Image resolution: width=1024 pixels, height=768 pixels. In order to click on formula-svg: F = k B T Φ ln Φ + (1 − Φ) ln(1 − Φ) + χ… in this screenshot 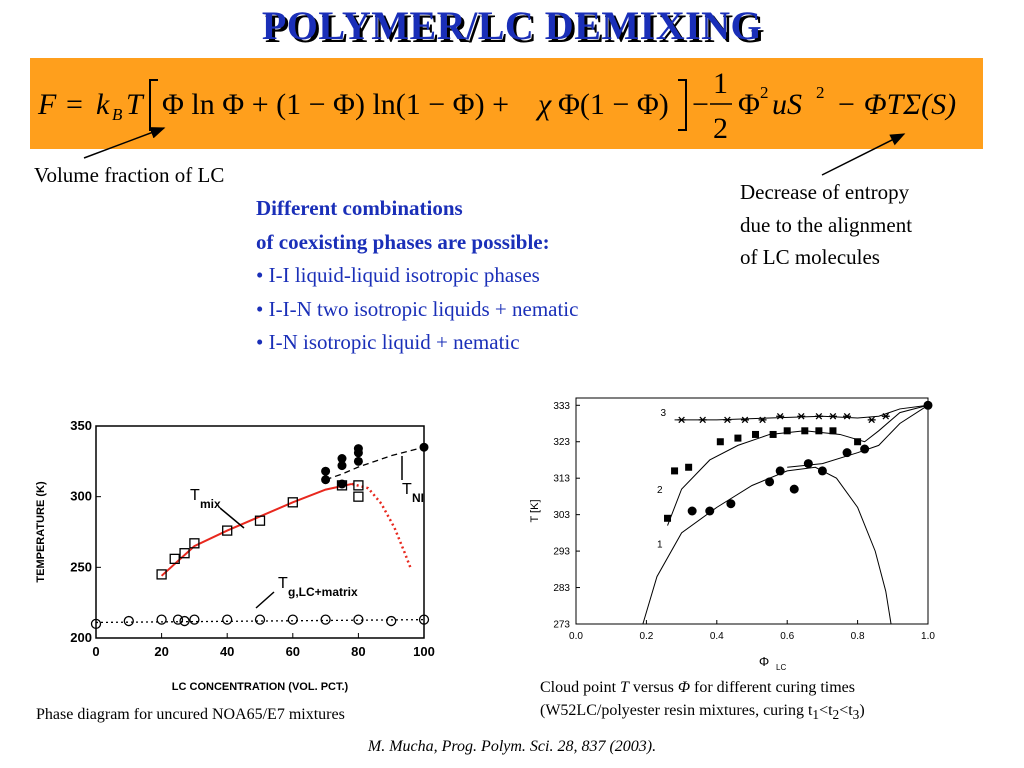, I will do `click(496, 106)`.